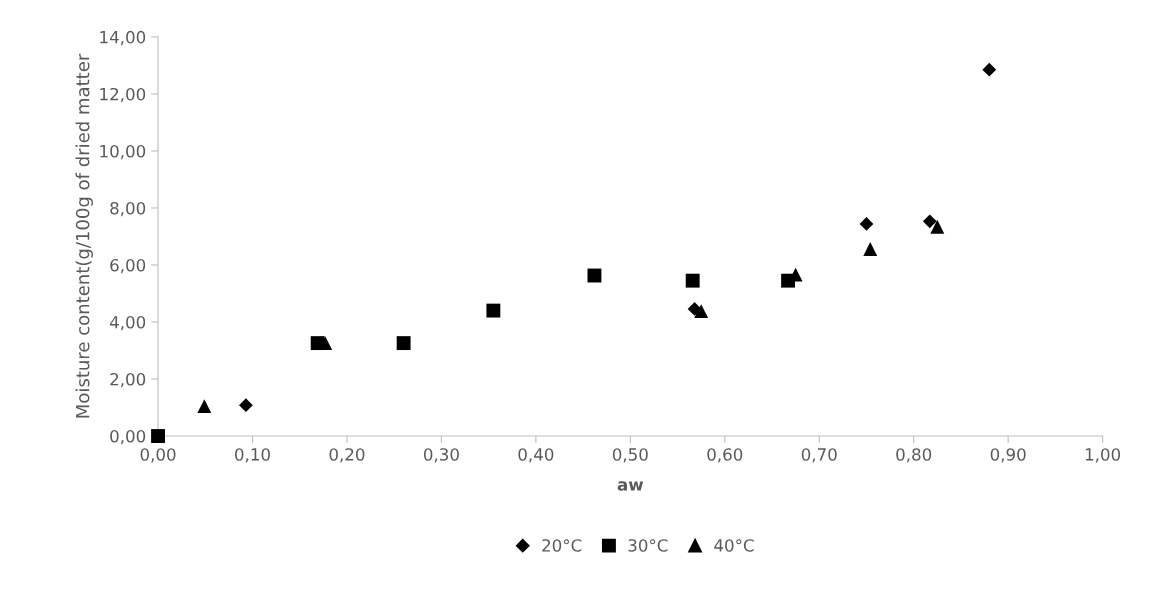  What do you see at coordinates (1008, 455) in the screenshot?
I see `x-tick-label: 0,90` at bounding box center [1008, 455].